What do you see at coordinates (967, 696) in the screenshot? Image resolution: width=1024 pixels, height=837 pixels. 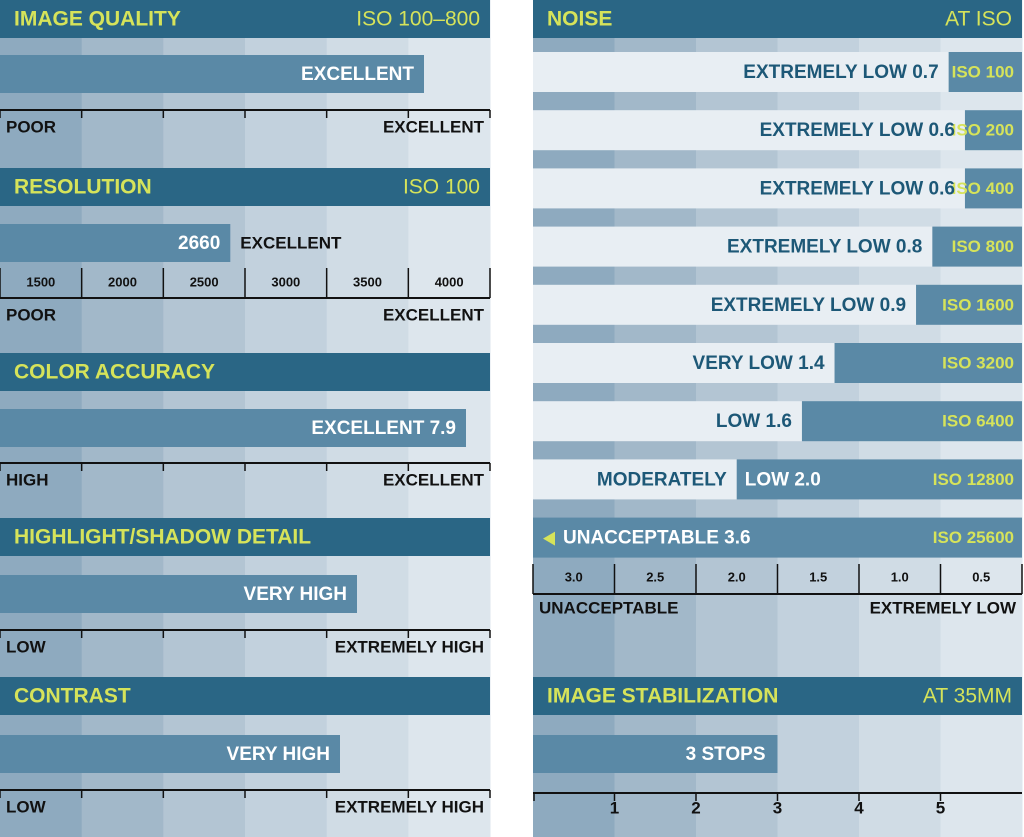 I see `section-subtitle: AT 35MM` at bounding box center [967, 696].